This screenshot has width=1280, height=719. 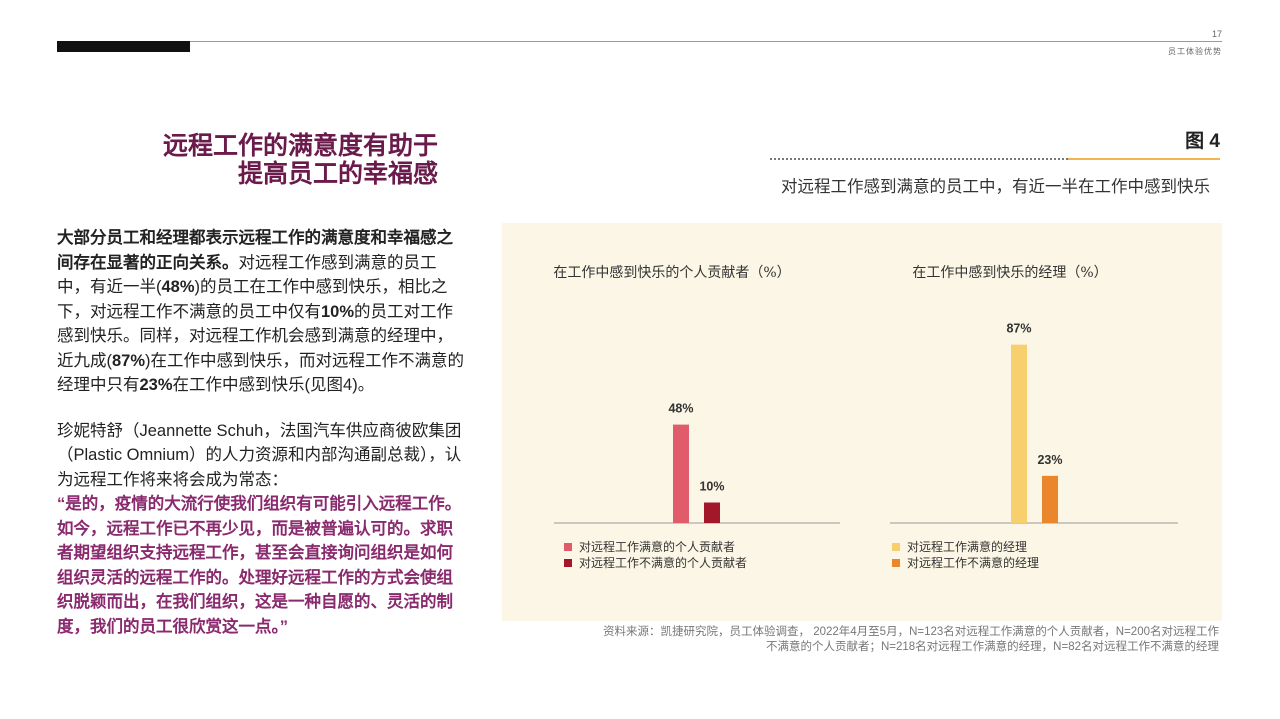 I want to click on body-text-span: 对远程工作感到满意的员工中，有近一半(, so click(x=247, y=275).